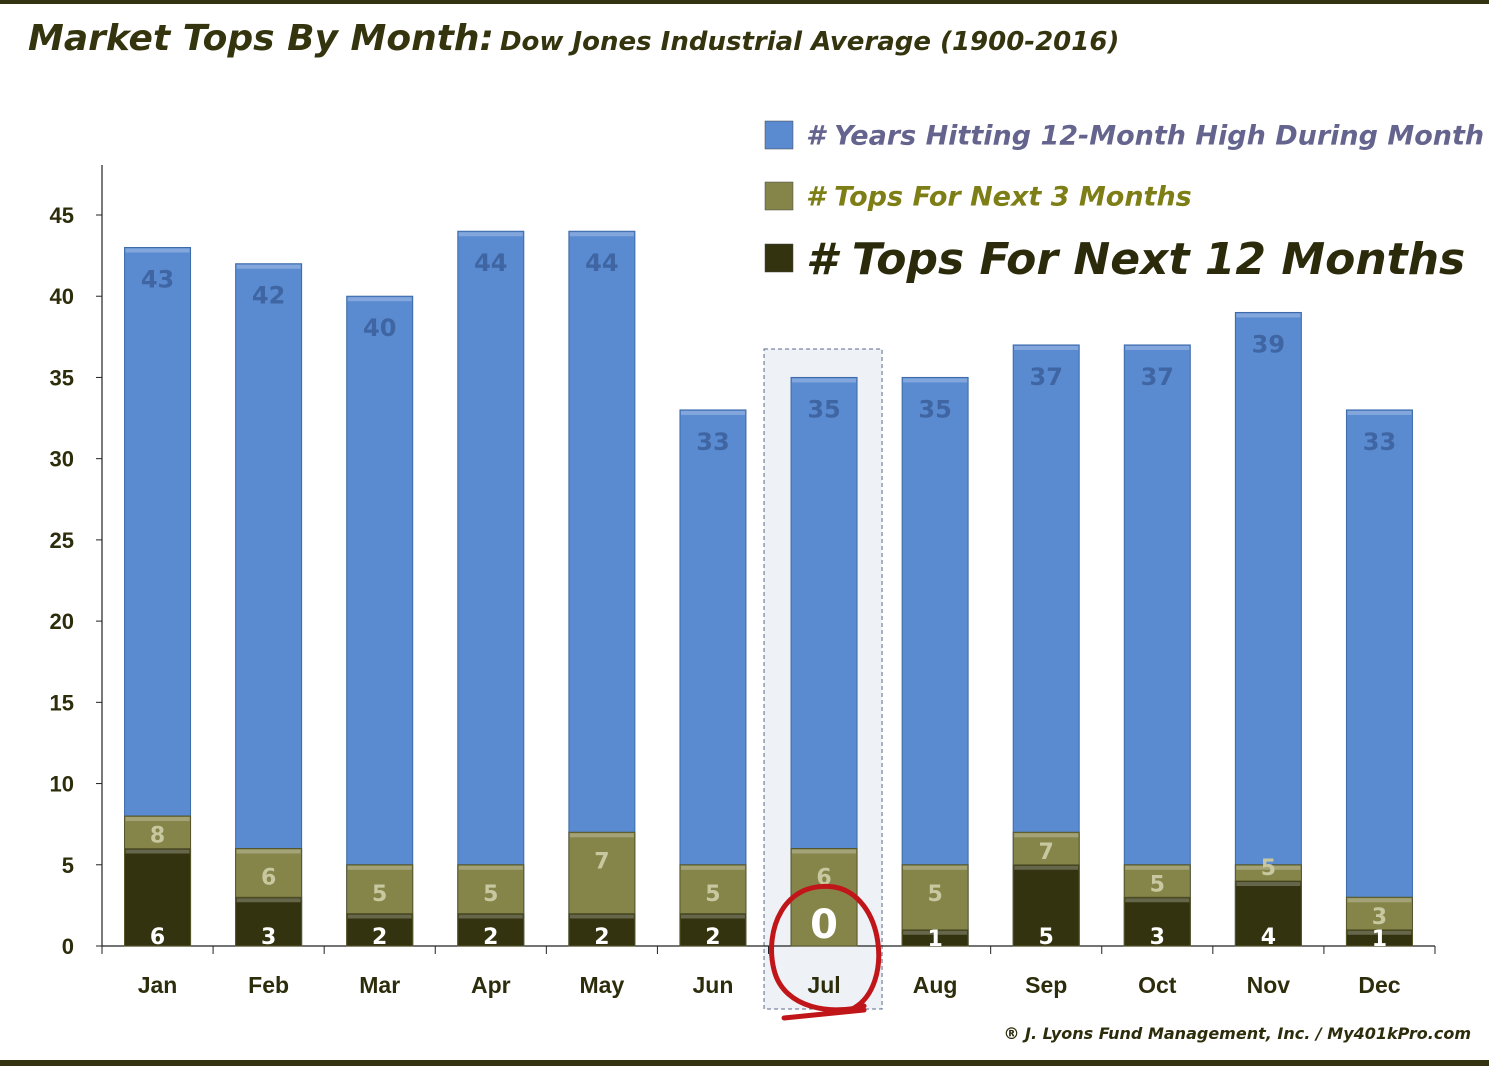  What do you see at coordinates (68, 865) in the screenshot?
I see `y-tick-label: 5` at bounding box center [68, 865].